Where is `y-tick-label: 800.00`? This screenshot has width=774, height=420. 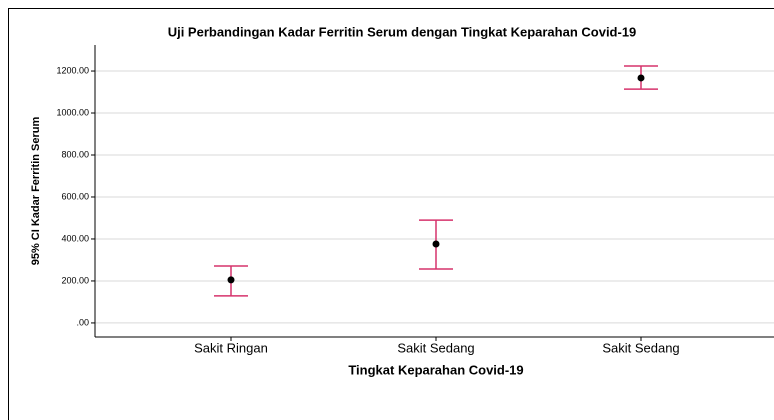 y-tick-label: 800.00 is located at coordinates (75, 154).